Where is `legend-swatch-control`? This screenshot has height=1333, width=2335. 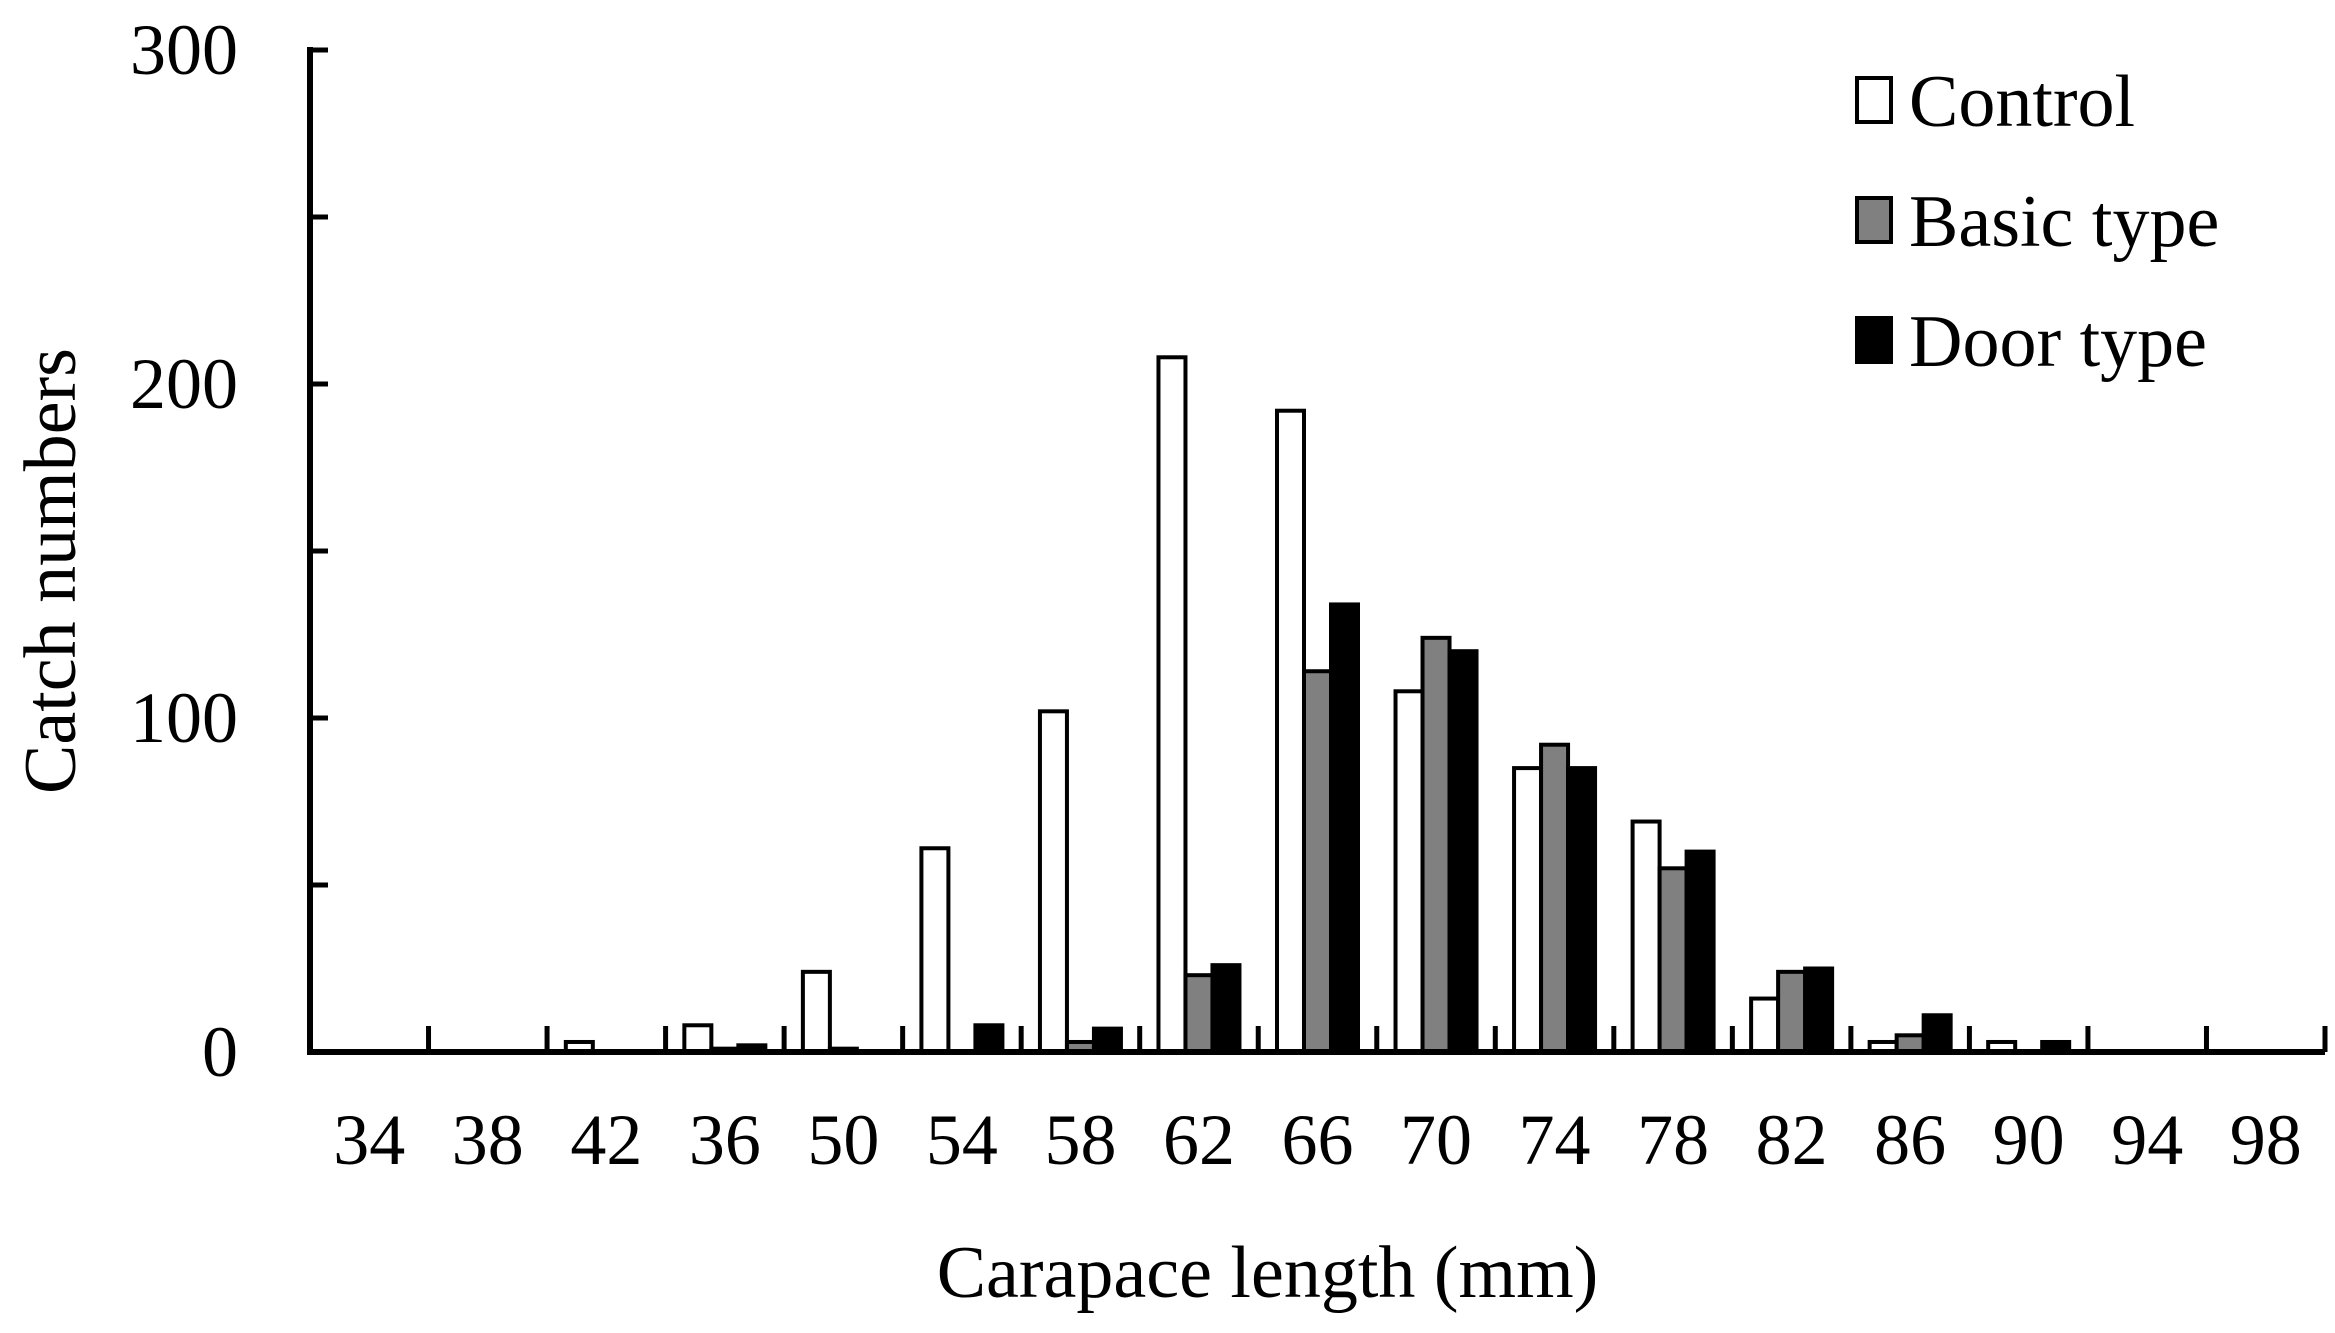 legend-swatch-control is located at coordinates (1874, 100).